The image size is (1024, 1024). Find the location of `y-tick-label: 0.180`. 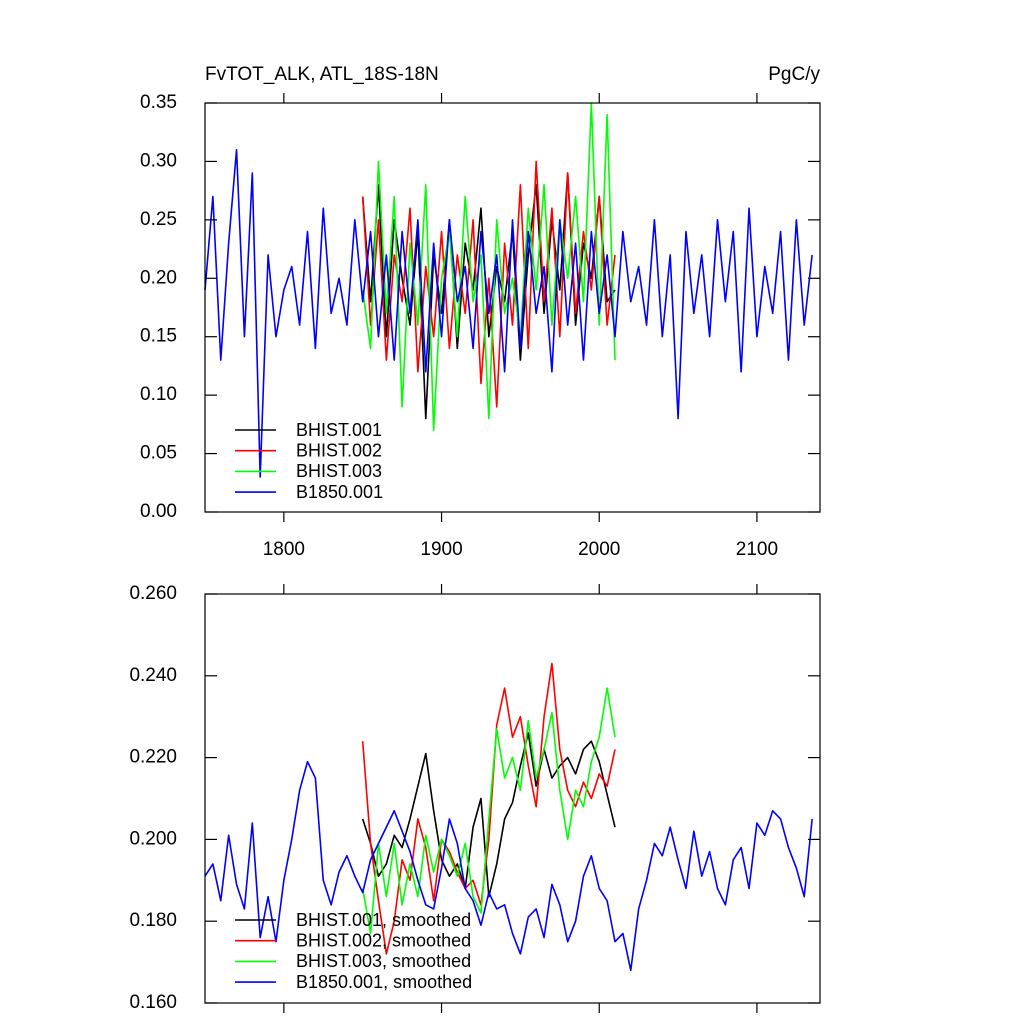

y-tick-label: 0.180 is located at coordinates (153, 920).